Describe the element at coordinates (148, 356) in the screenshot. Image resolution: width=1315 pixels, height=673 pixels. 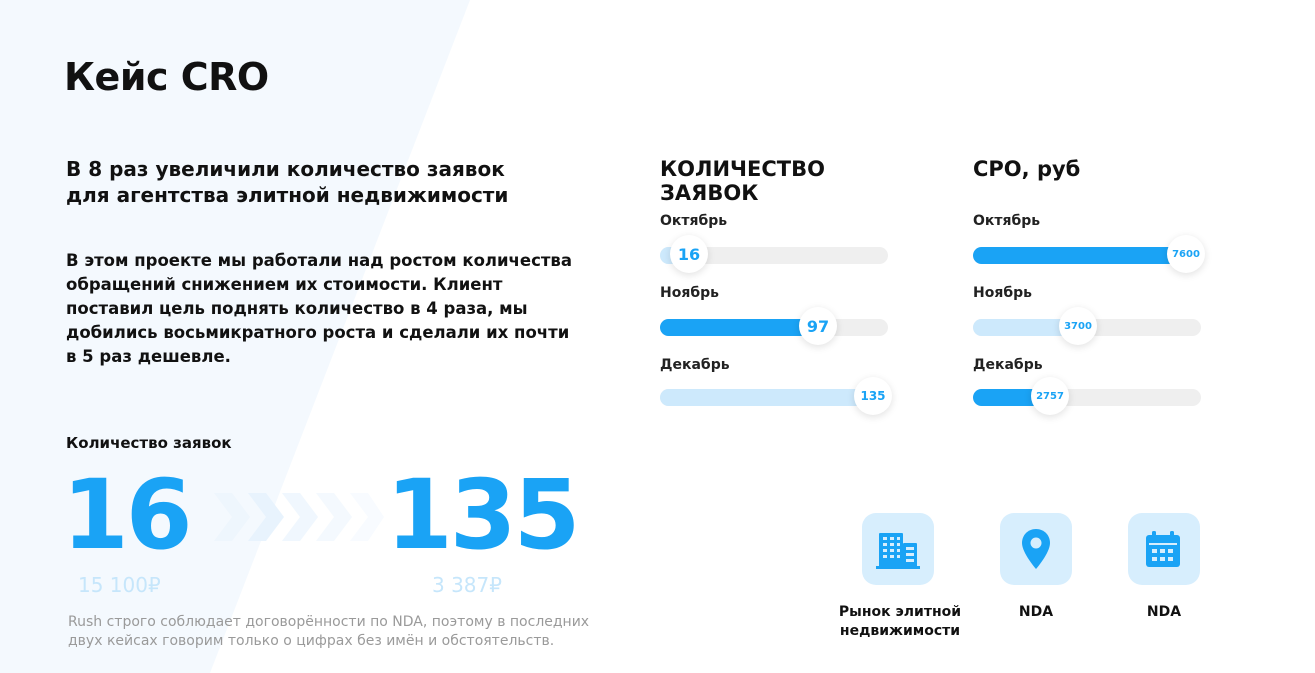
I see `description-line: в 5 раз дешевле.` at that location.